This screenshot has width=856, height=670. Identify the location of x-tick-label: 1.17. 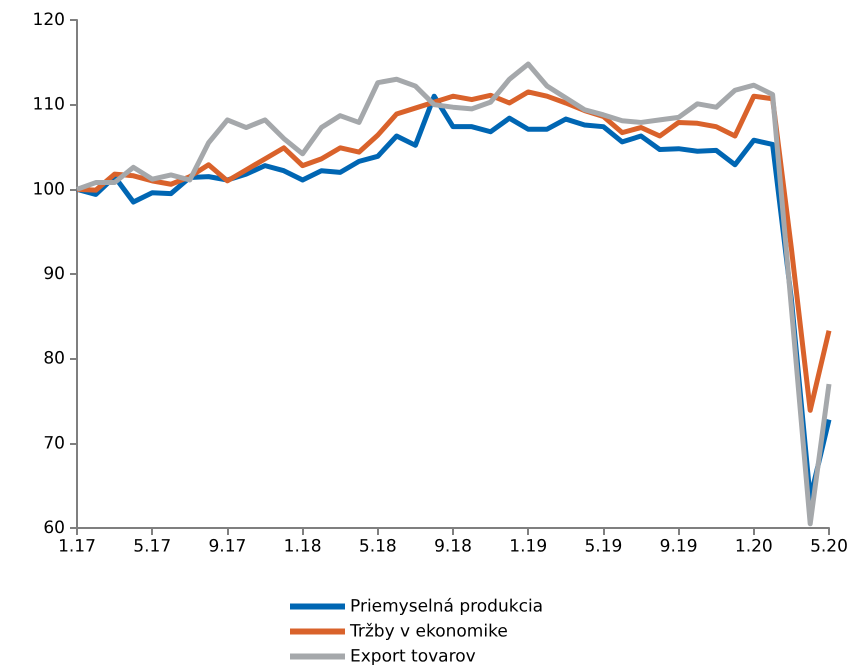
(77, 546).